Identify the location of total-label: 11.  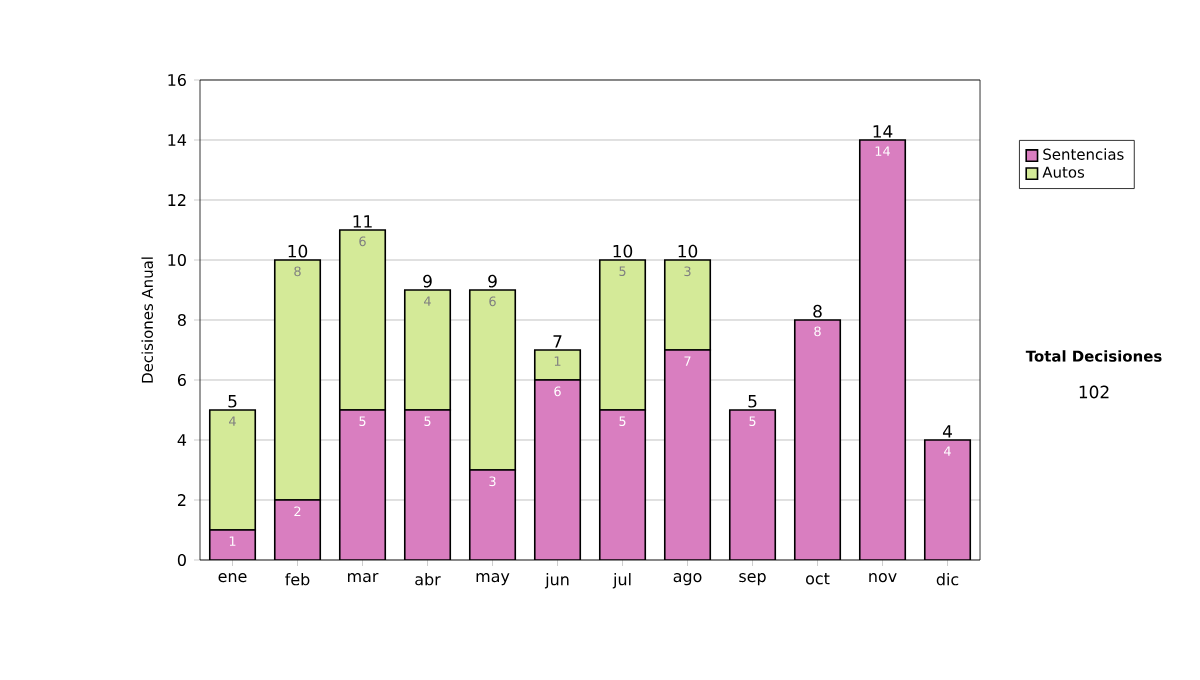
(362, 221).